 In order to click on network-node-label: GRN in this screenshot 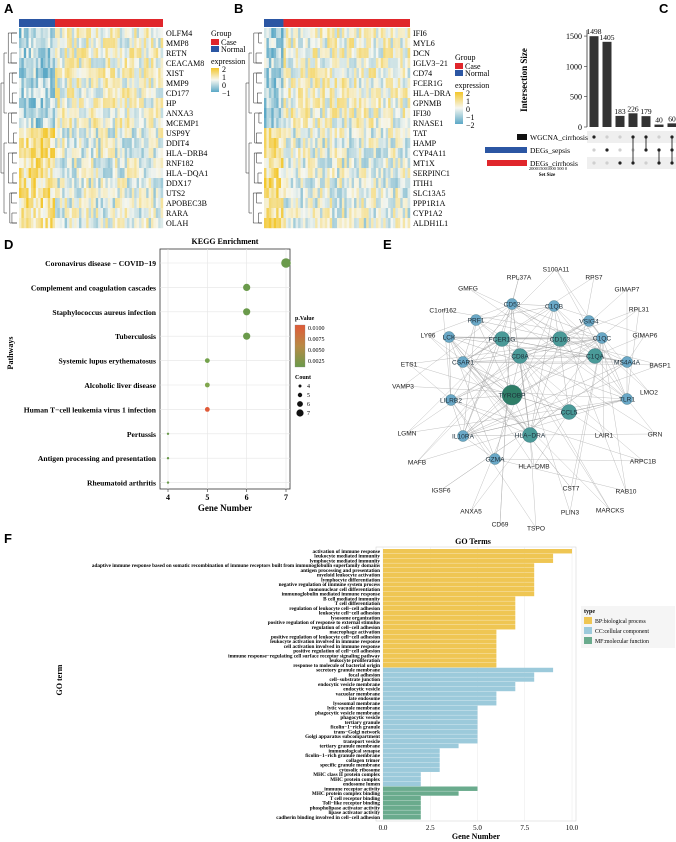, I will do `click(655, 434)`.